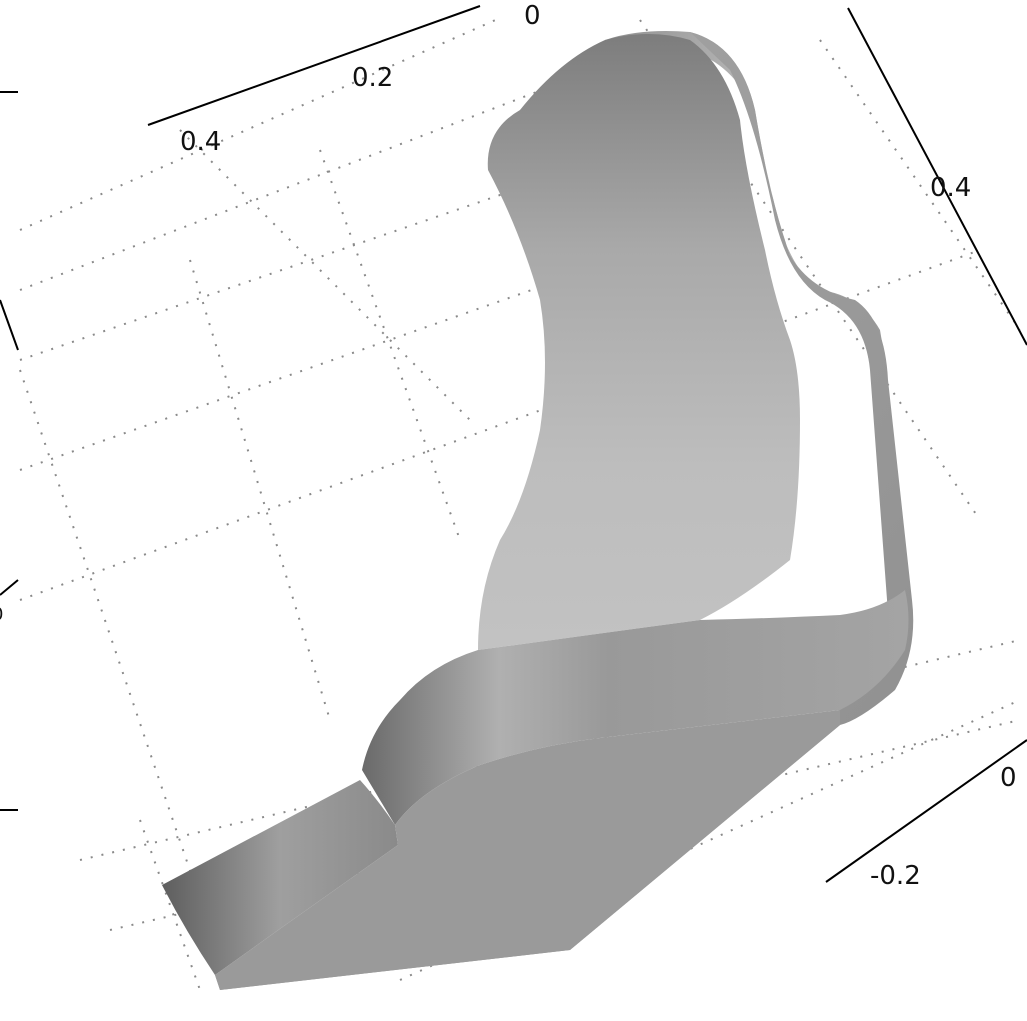  What do you see at coordinates (280, 877) in the screenshot?
I see `solid-foot` at bounding box center [280, 877].